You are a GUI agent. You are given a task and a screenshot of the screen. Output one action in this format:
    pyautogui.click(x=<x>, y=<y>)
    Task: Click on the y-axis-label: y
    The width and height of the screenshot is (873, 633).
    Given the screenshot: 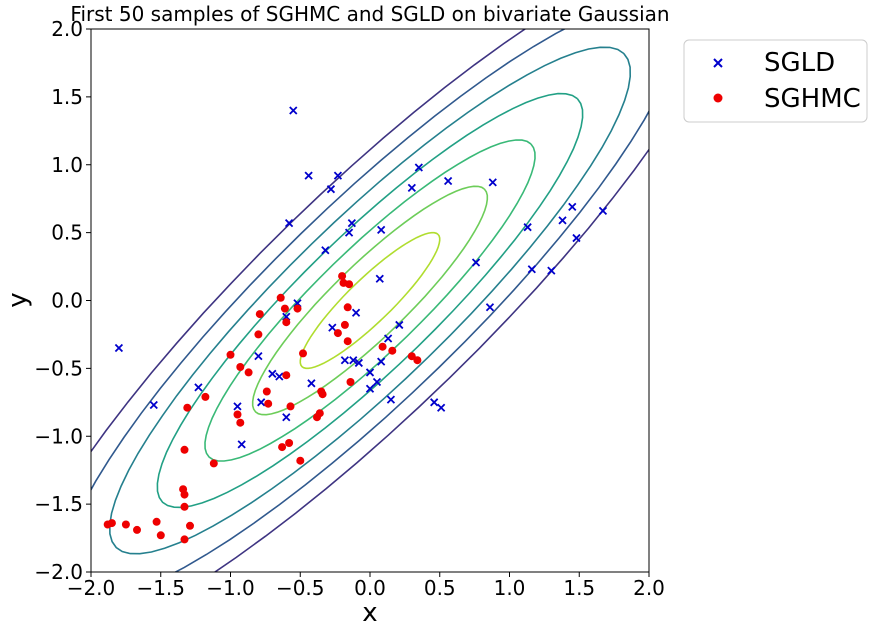 What is the action you would take?
    pyautogui.click(x=18, y=299)
    